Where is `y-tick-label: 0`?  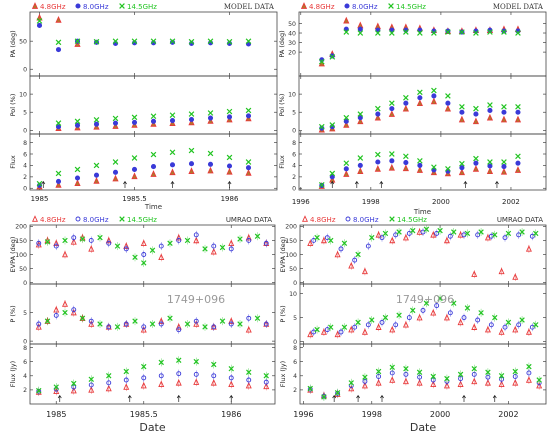
y-tick-label: 0 is located at coordinates (25, 189).